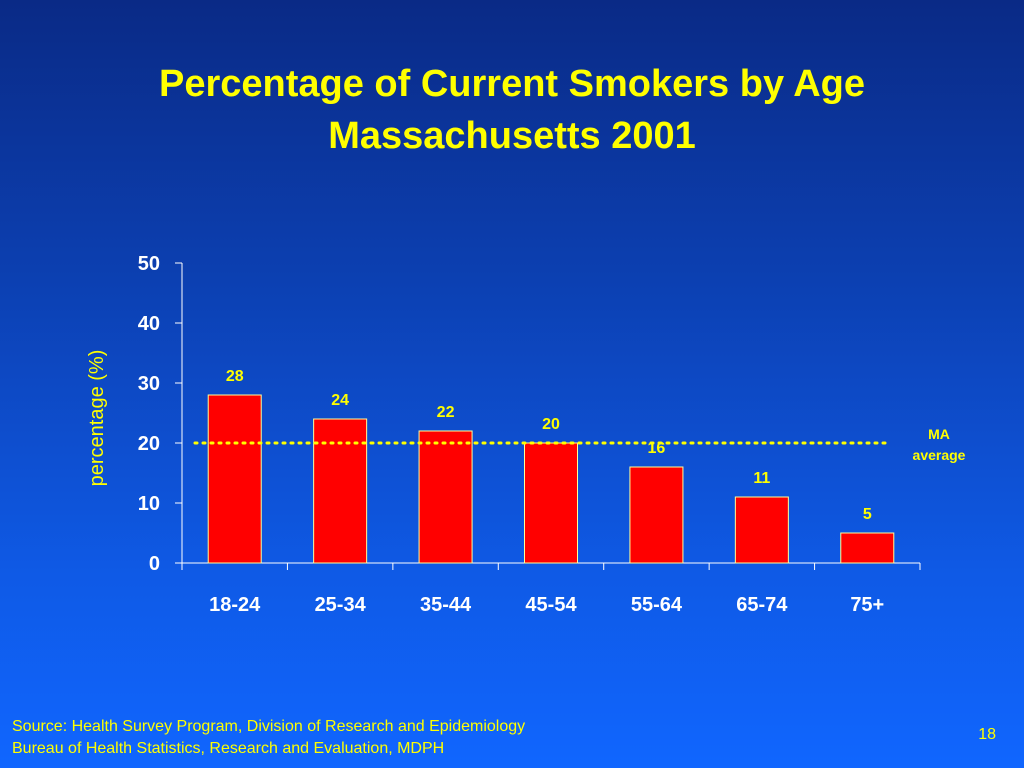 The image size is (1024, 768). What do you see at coordinates (340, 400) in the screenshot?
I see `data-label: 24` at bounding box center [340, 400].